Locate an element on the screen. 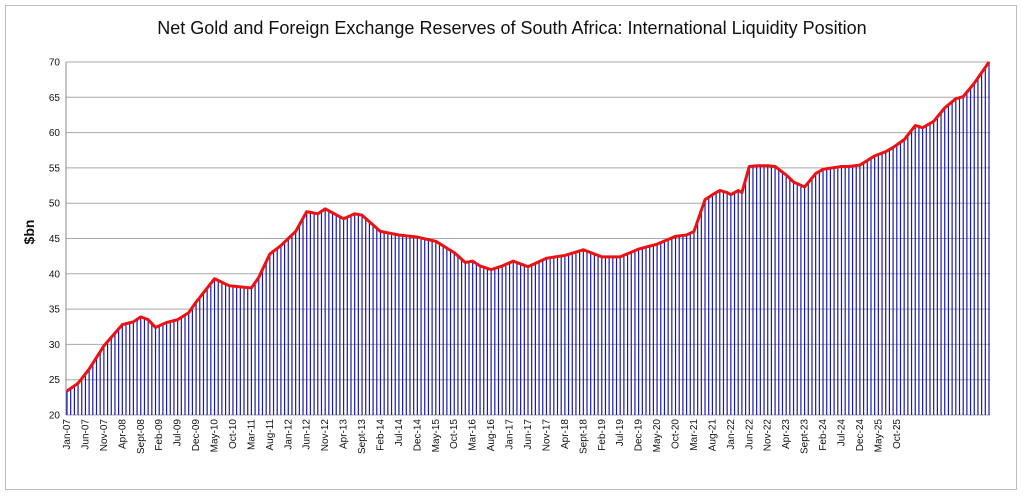 The image size is (1024, 497). x-tick-Apr-13: Apr-13 is located at coordinates (344, 434).